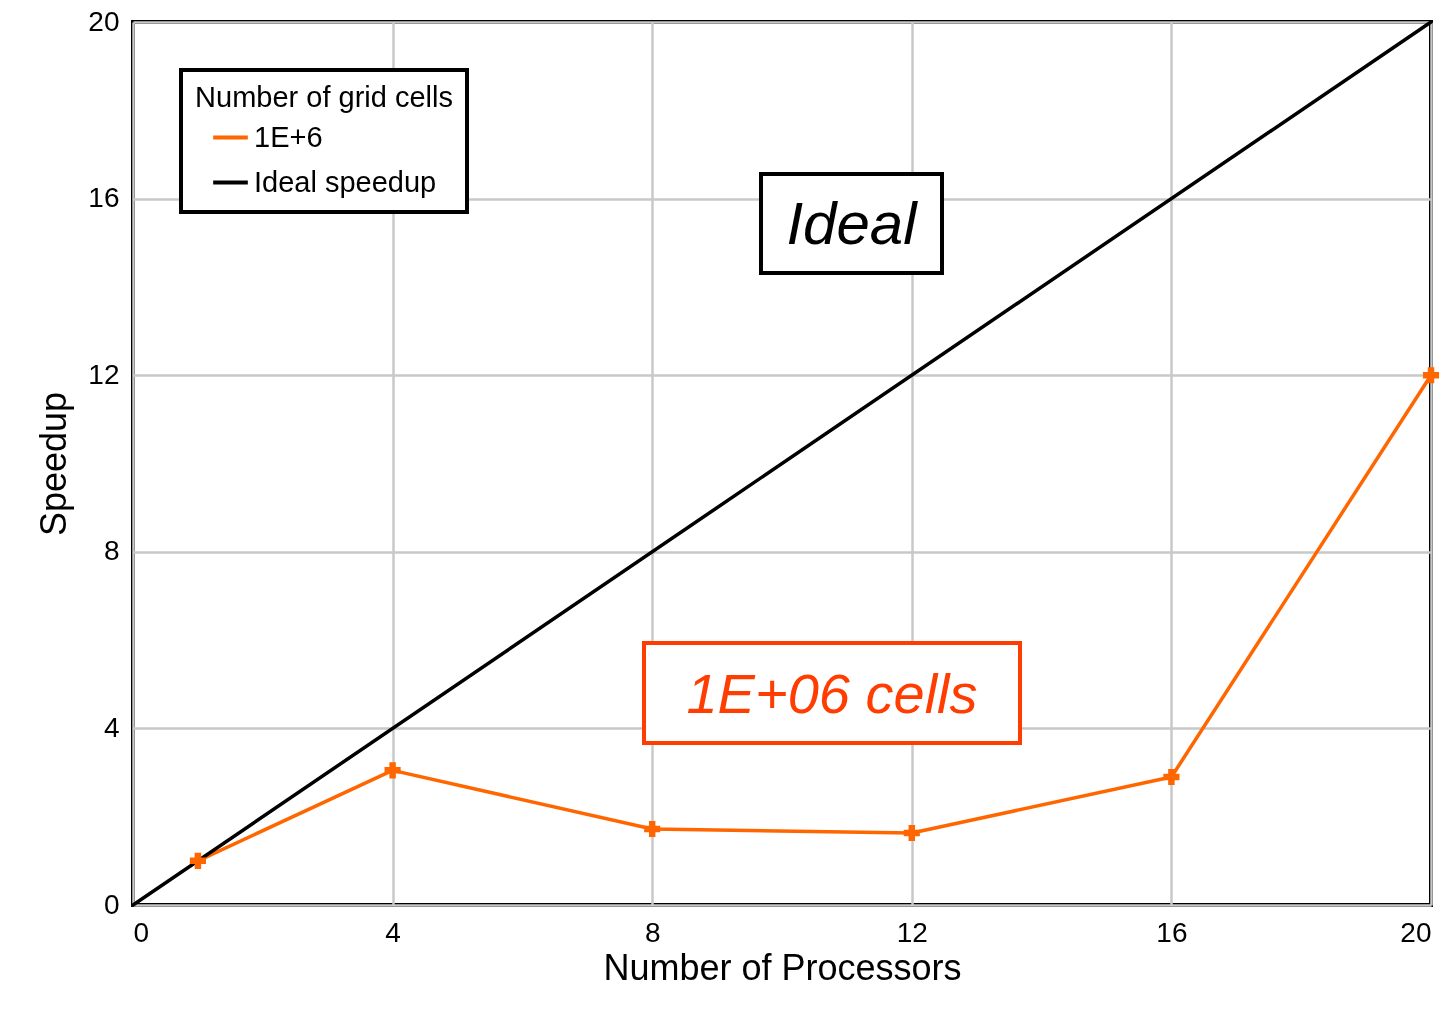  Describe the element at coordinates (782, 967) in the screenshot. I see `x-axis-title: Number of Processors` at that location.